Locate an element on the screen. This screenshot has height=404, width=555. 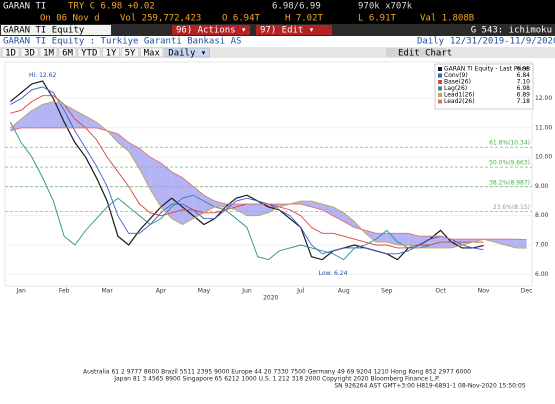
range-button-label: Daily ▾ is located at coordinates (187, 54).